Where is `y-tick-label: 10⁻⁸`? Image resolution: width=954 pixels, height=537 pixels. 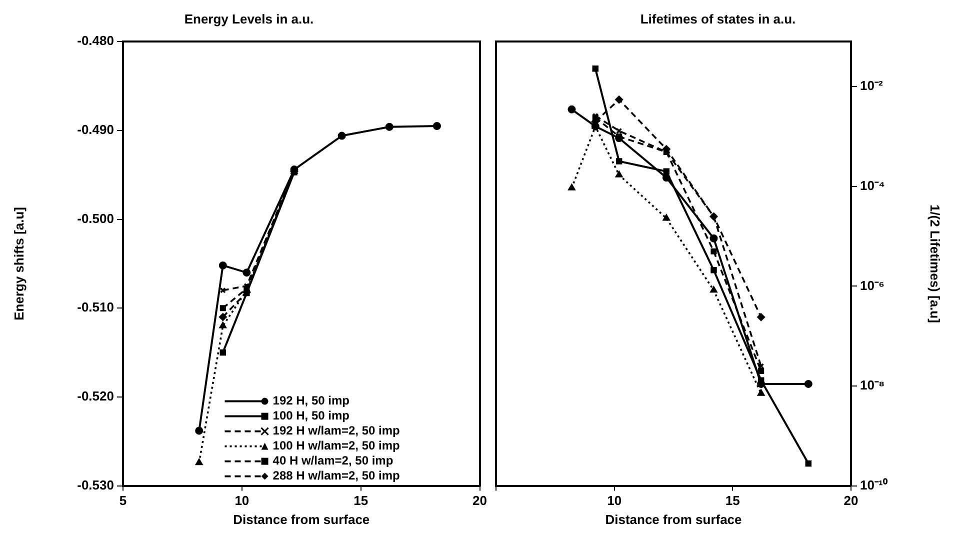
y-tick-label: 10⁻⁸ is located at coordinates (872, 385).